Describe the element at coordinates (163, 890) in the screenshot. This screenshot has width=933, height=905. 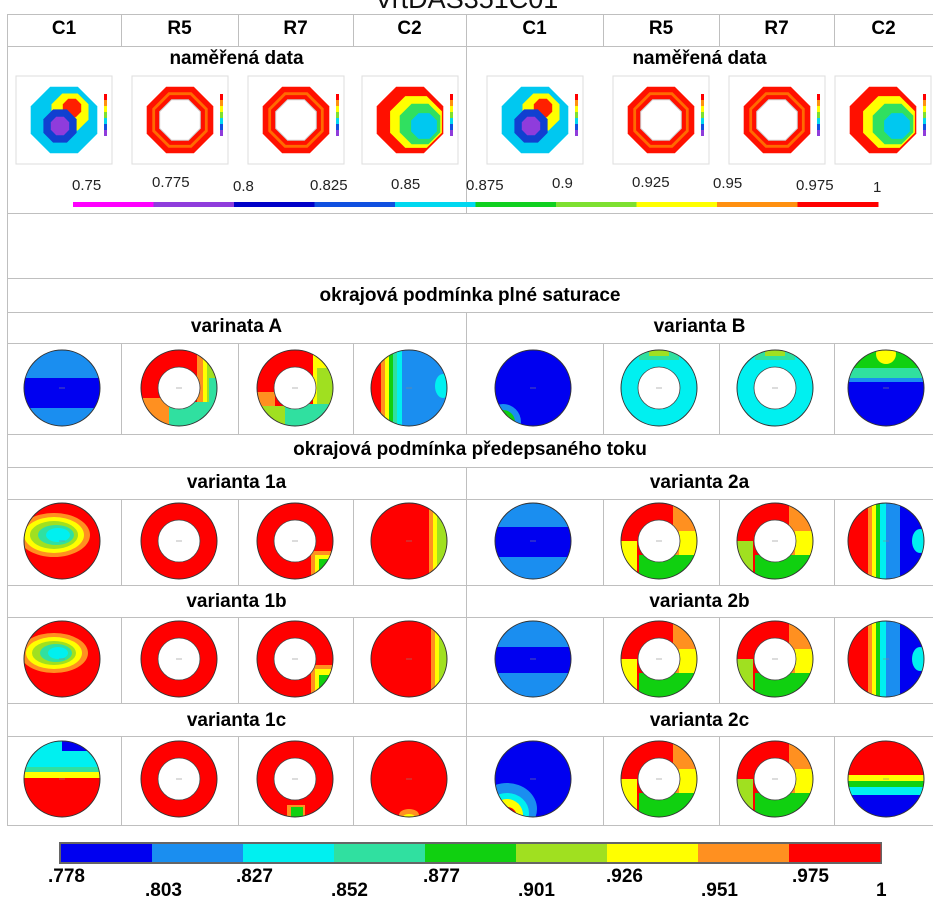
I see `bottom-legend-value: .803` at that location.